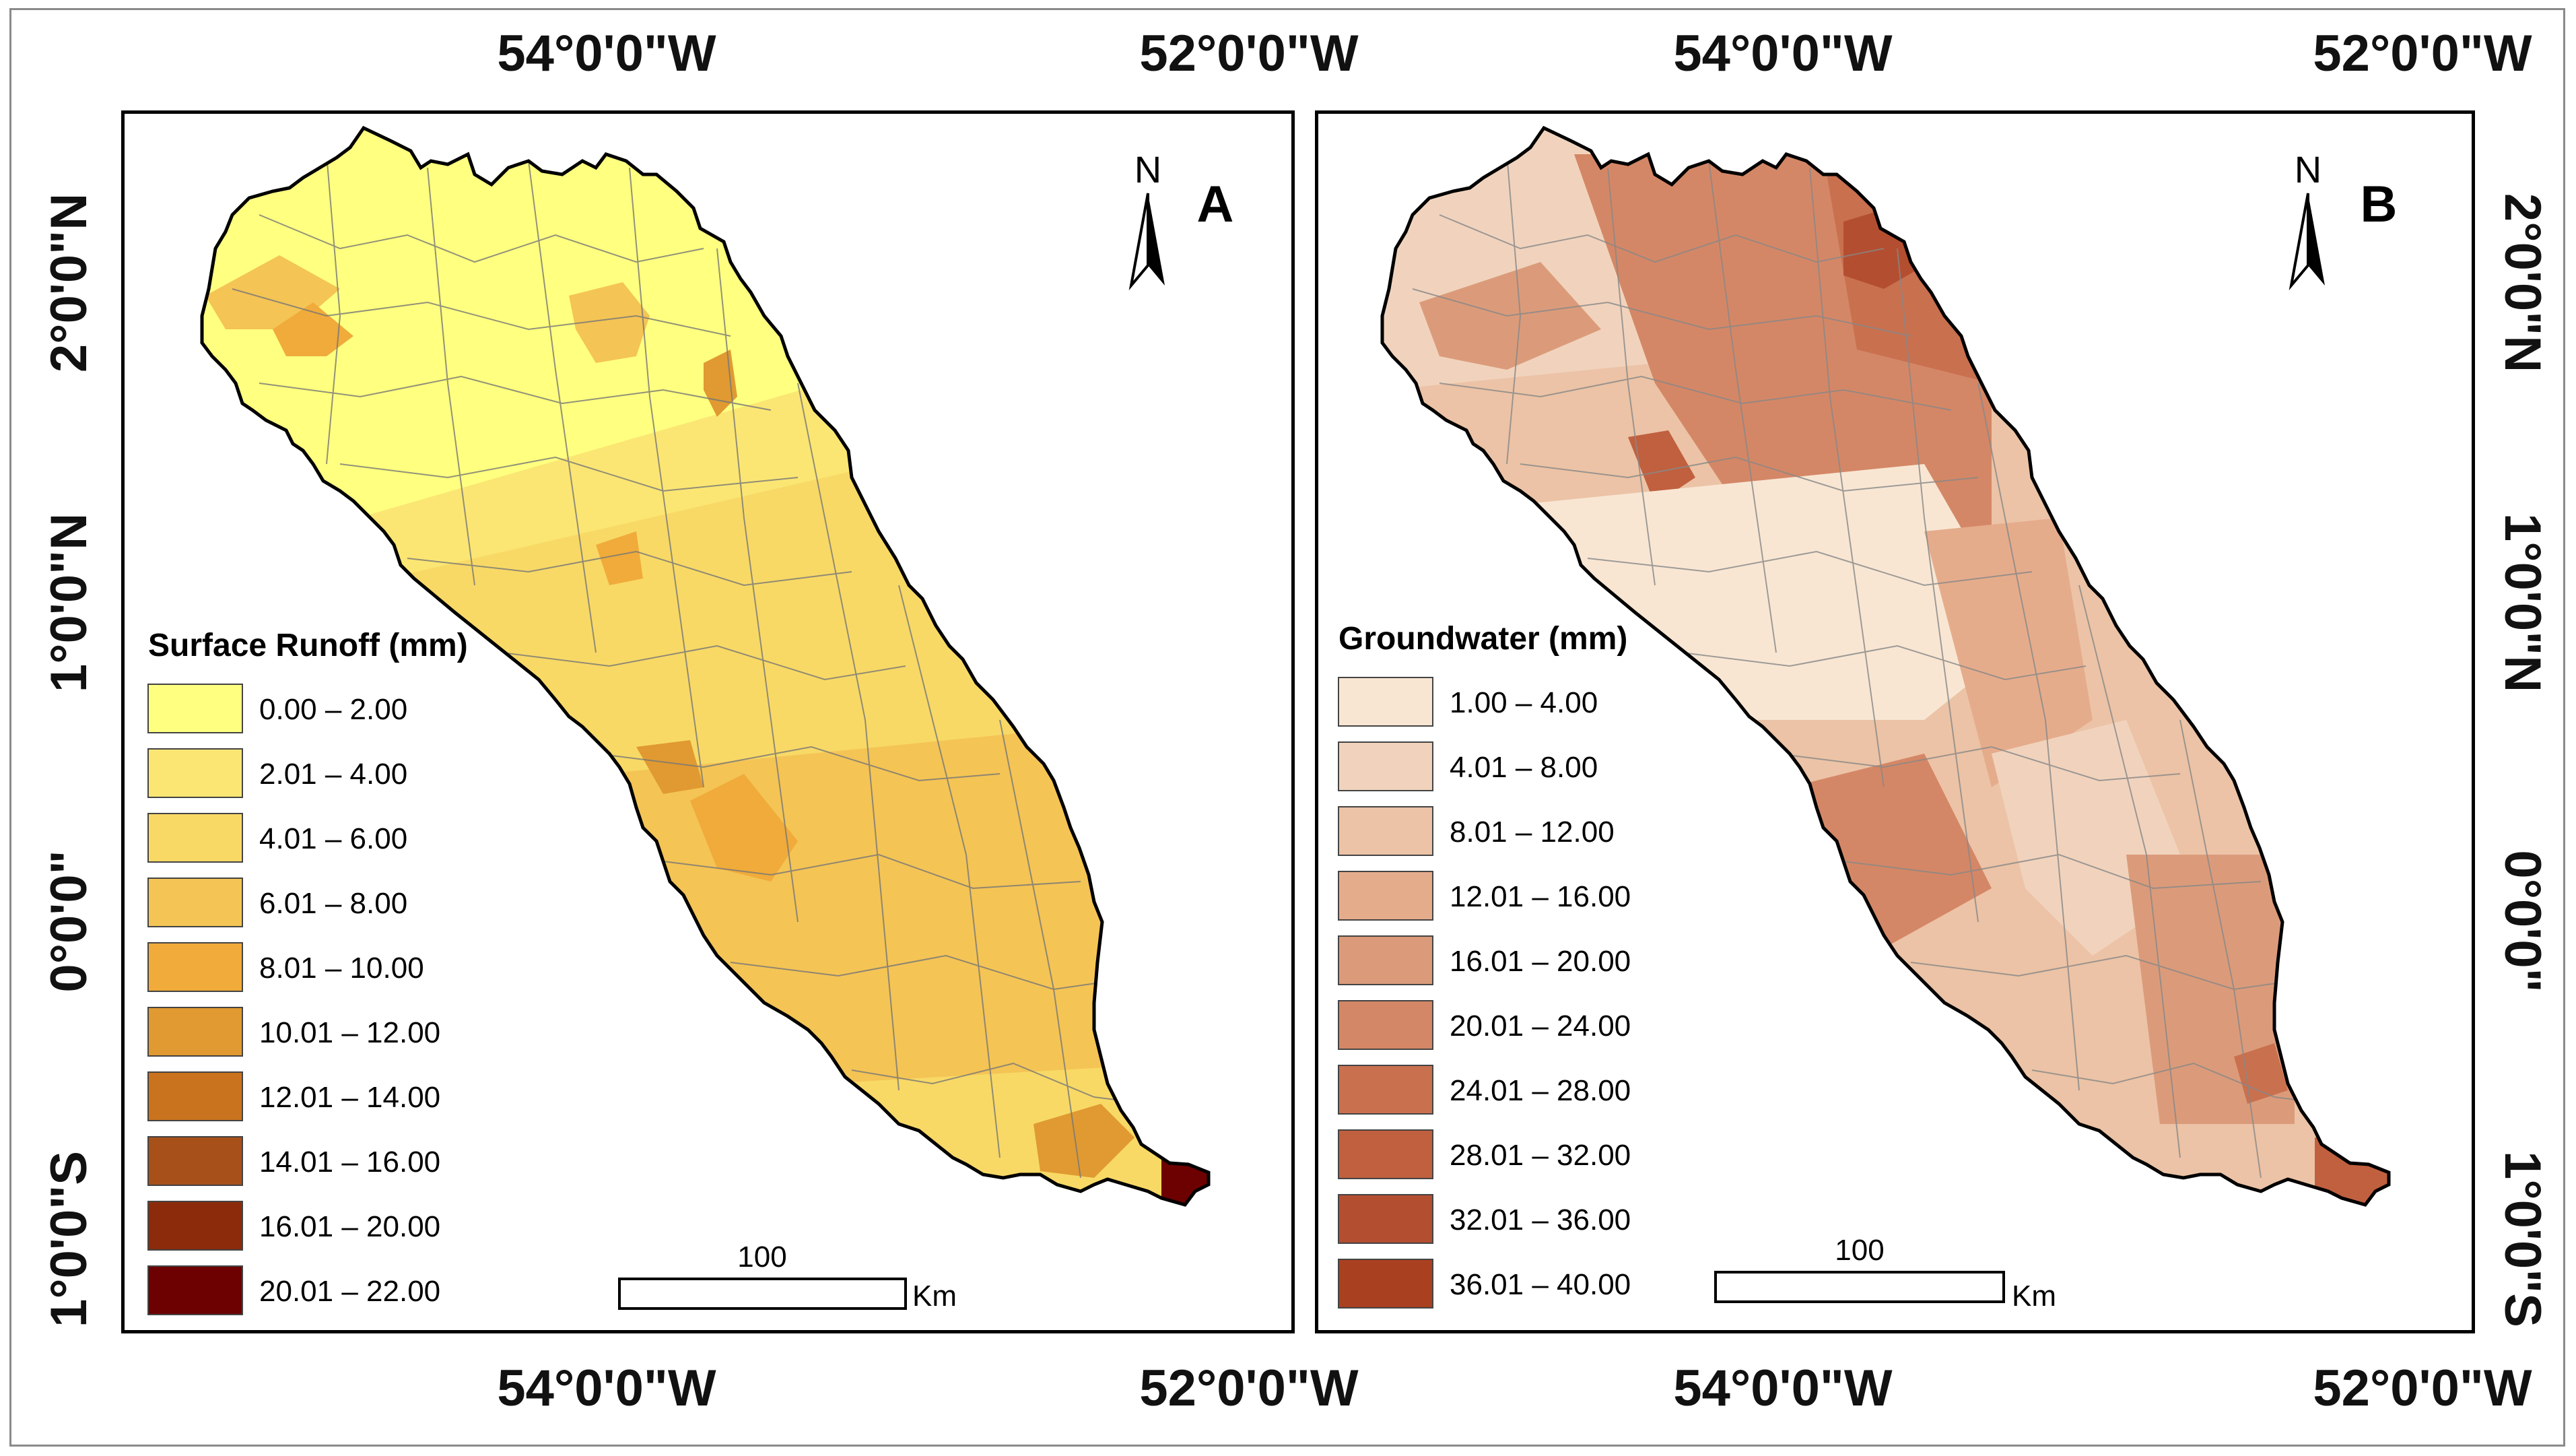 This screenshot has width=2576, height=1456. Describe the element at coordinates (787, 1277) in the screenshot. I see `panel-a-scale-bar: 100 Km` at that location.